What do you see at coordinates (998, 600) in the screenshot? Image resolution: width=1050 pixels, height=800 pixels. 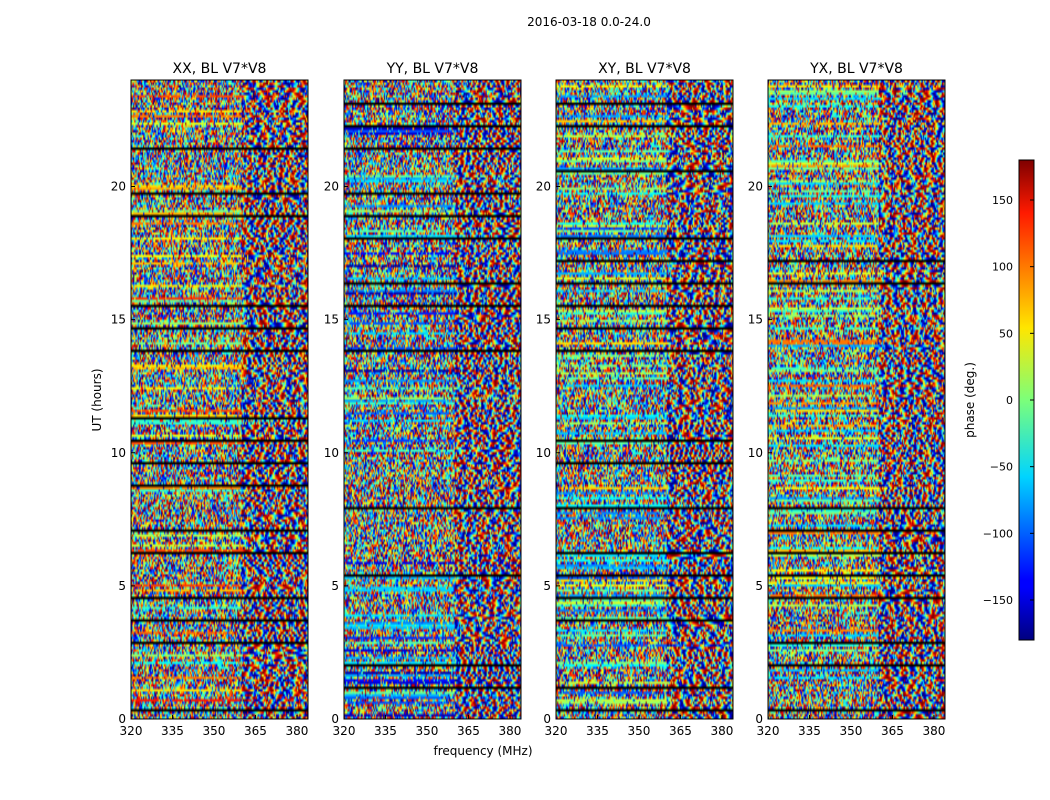 I see `colorbar-tick-label: −150` at bounding box center [998, 600].